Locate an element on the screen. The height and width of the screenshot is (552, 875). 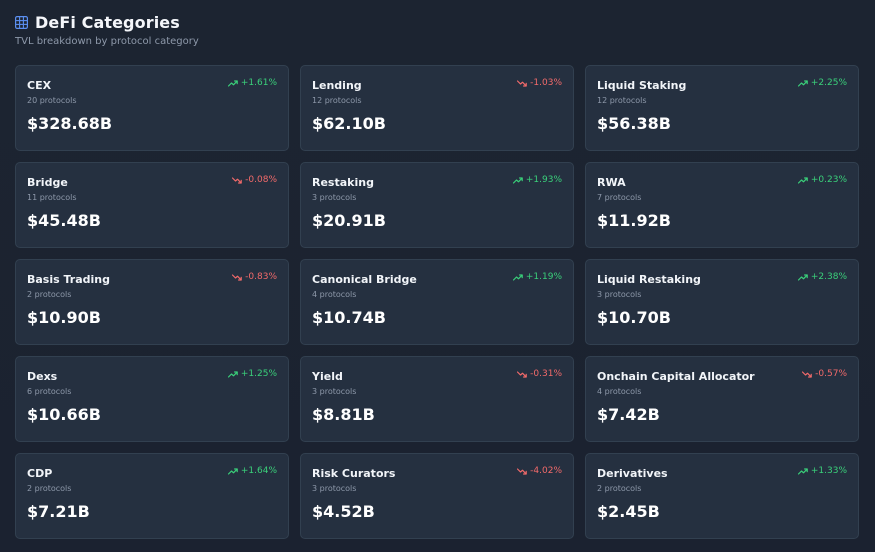
category-name: Dexs is located at coordinates (42, 376).